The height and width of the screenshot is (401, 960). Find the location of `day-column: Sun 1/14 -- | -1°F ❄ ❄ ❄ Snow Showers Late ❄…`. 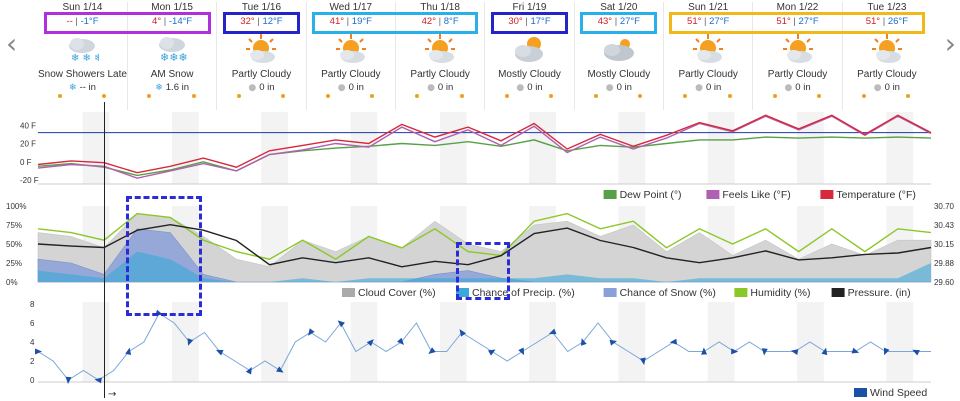

day-column: Sun 1/14 -- | -1°F ❄ ❄ ❄ Snow Showers Late ❄… is located at coordinates (83, 56).